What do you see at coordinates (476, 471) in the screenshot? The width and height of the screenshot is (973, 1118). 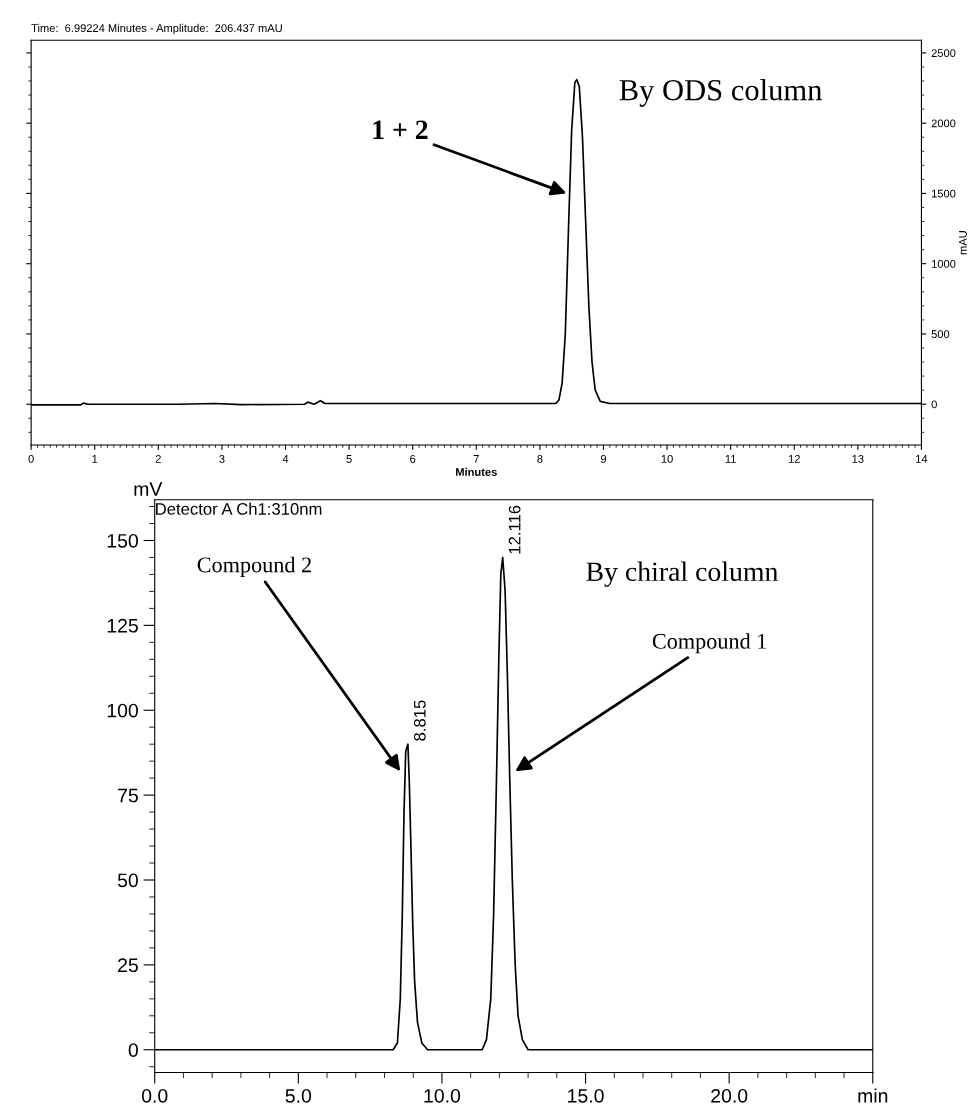 I see `x-axis-title: Minutes` at bounding box center [476, 471].